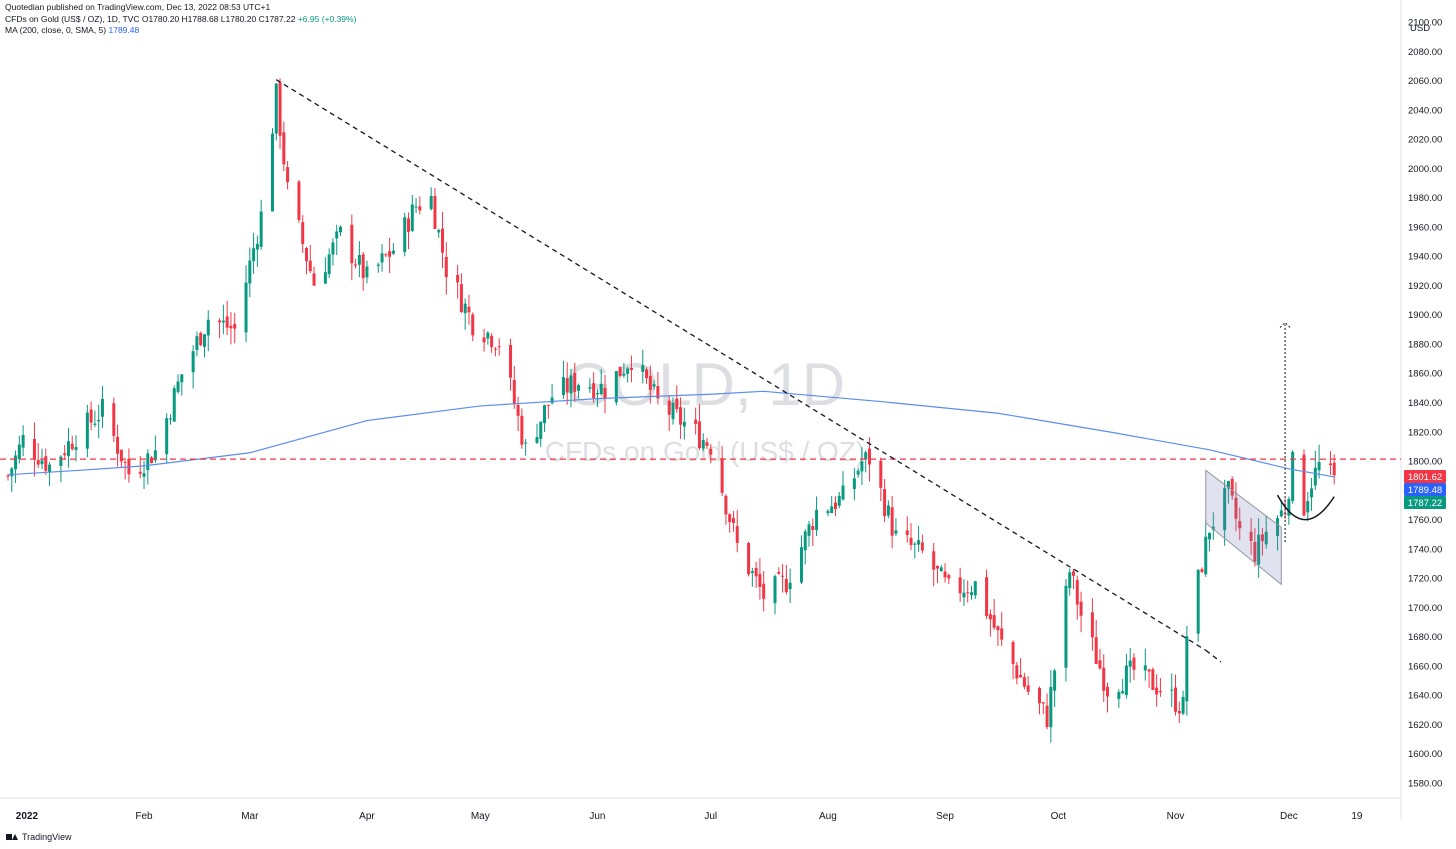 This screenshot has width=1456, height=849. Describe the element at coordinates (1059, 816) in the screenshot. I see `x-tick-label: Oct` at that location.